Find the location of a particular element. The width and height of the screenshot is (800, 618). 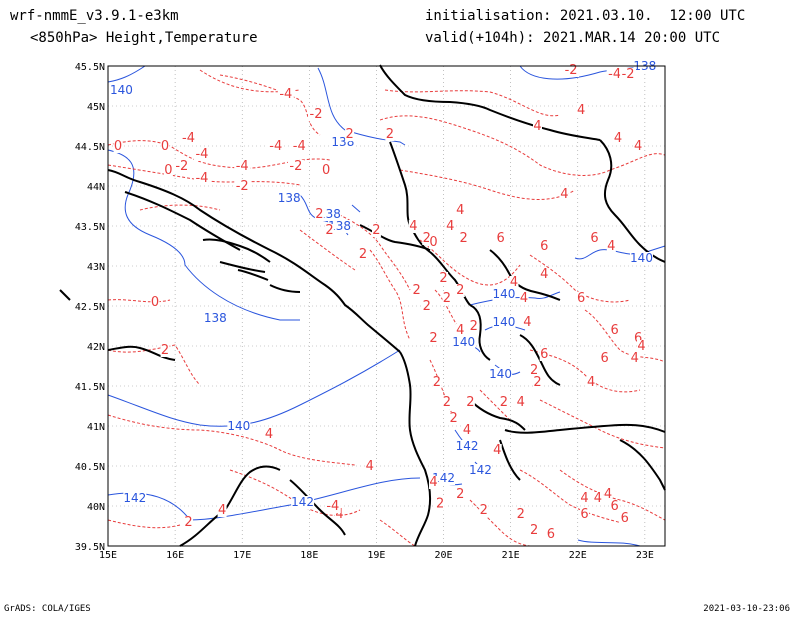

lat-tick-label: 43.5N is located at coordinates (90, 227).